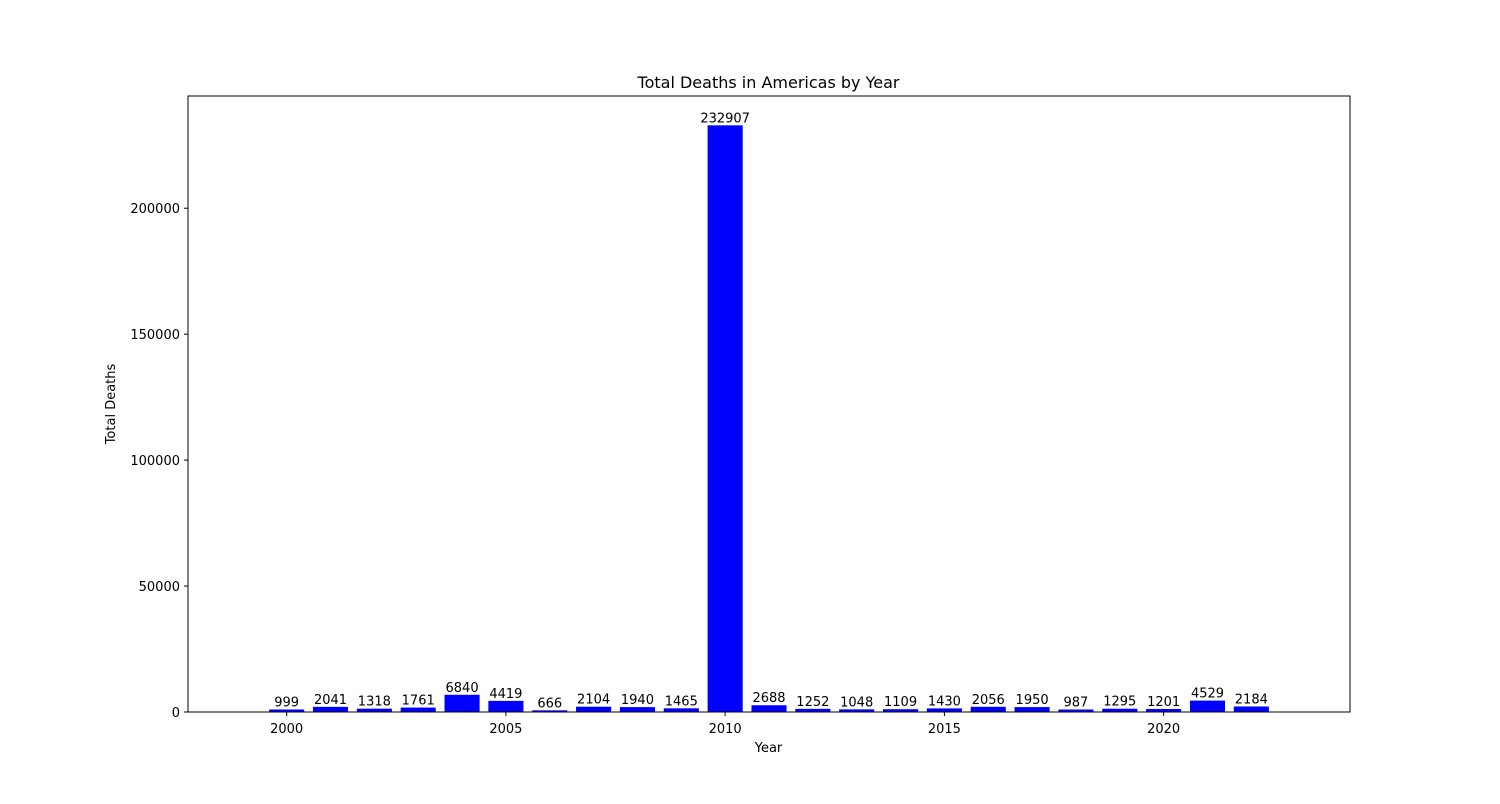 Image resolution: width=1500 pixels, height=804 pixels. What do you see at coordinates (1076, 710) in the screenshot?
I see `bar-2018` at bounding box center [1076, 710].